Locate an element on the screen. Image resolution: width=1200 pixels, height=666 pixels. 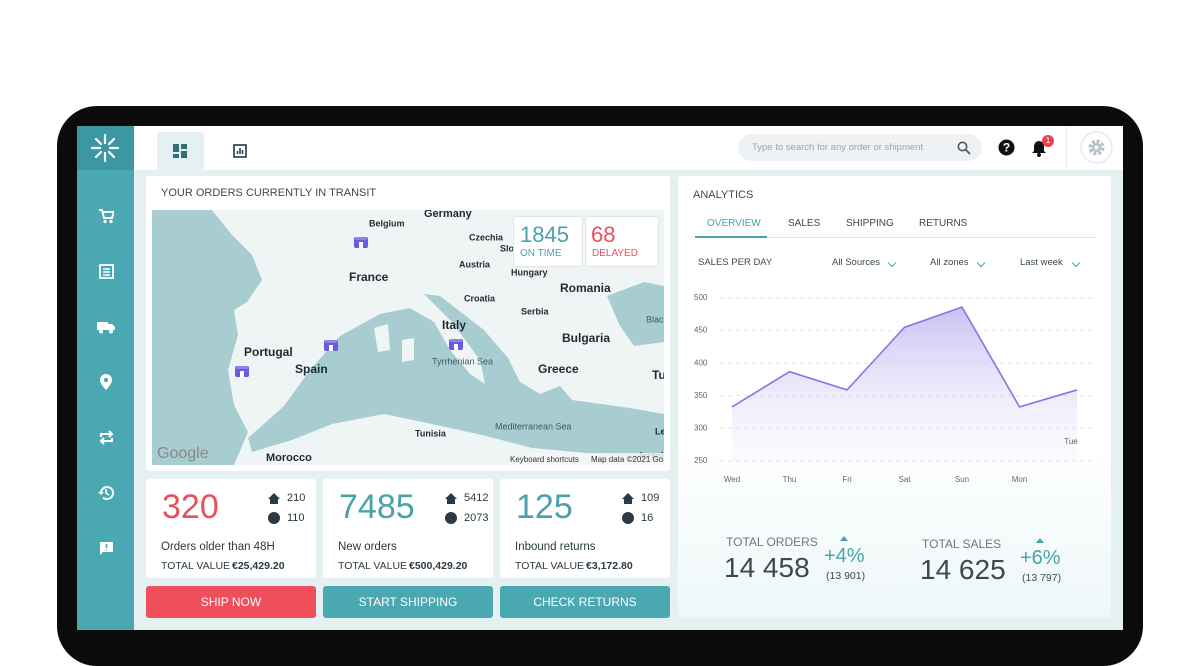
sales-chart: 250 300 350 400 450 500 Wed Thu Fri Sat Sun Mon Tue is located at coordinates (895, 388).